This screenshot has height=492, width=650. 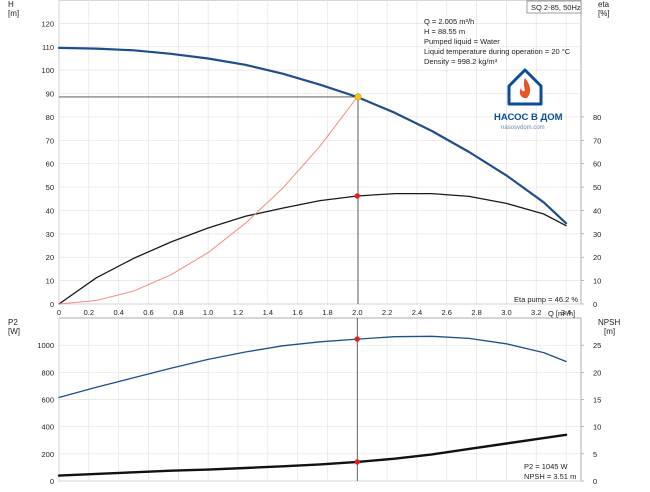 What do you see at coordinates (312, 367) in the screenshot?
I see `series-line-power` at bounding box center [312, 367].